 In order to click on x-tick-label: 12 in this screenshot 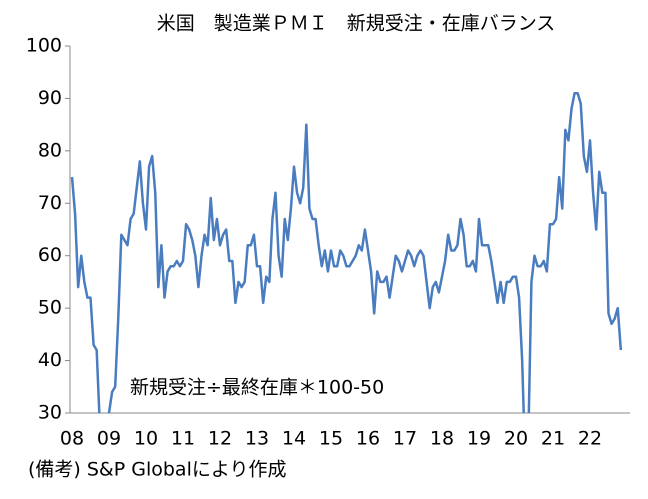, I will do `click(220, 439)`.